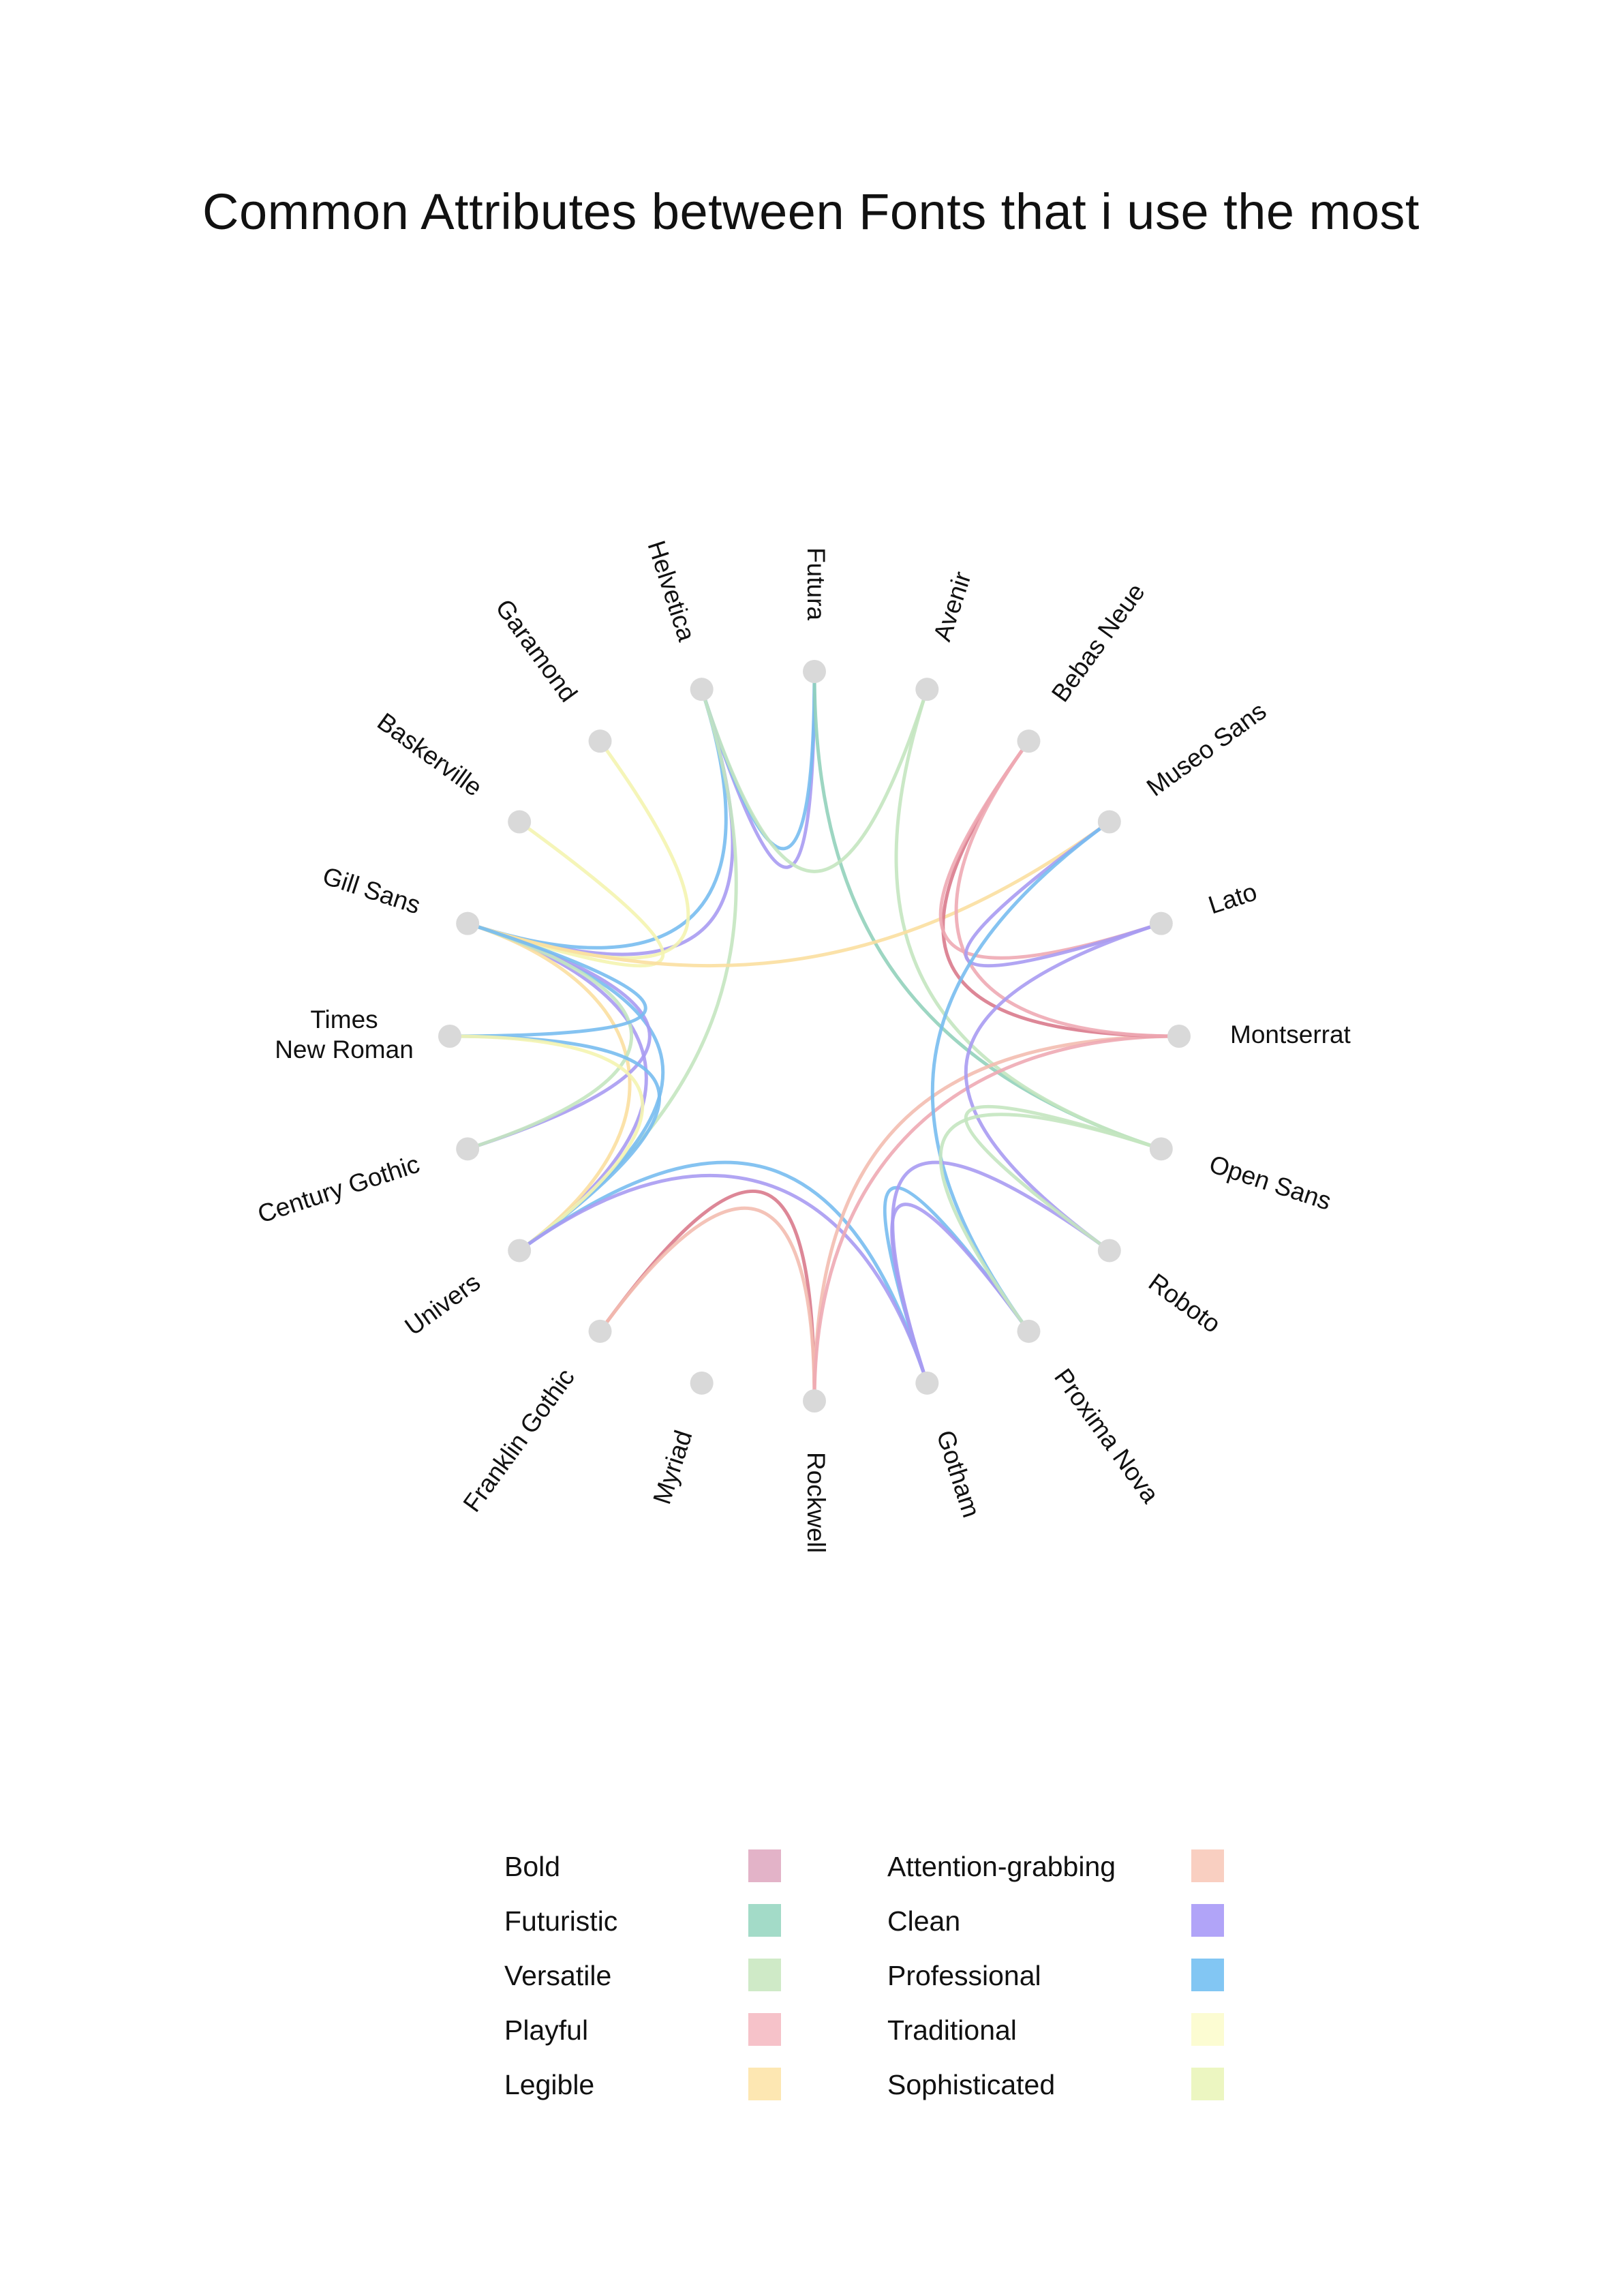  I want to click on node-gotham, so click(927, 1383).